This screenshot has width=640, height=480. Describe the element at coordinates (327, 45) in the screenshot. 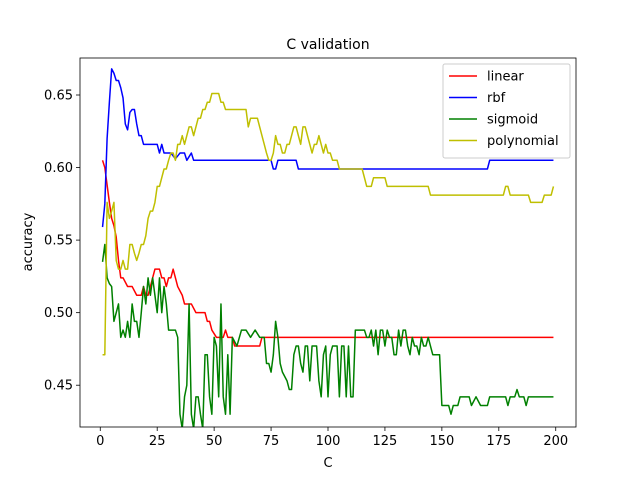

I see `chart-title: C validation` at that location.